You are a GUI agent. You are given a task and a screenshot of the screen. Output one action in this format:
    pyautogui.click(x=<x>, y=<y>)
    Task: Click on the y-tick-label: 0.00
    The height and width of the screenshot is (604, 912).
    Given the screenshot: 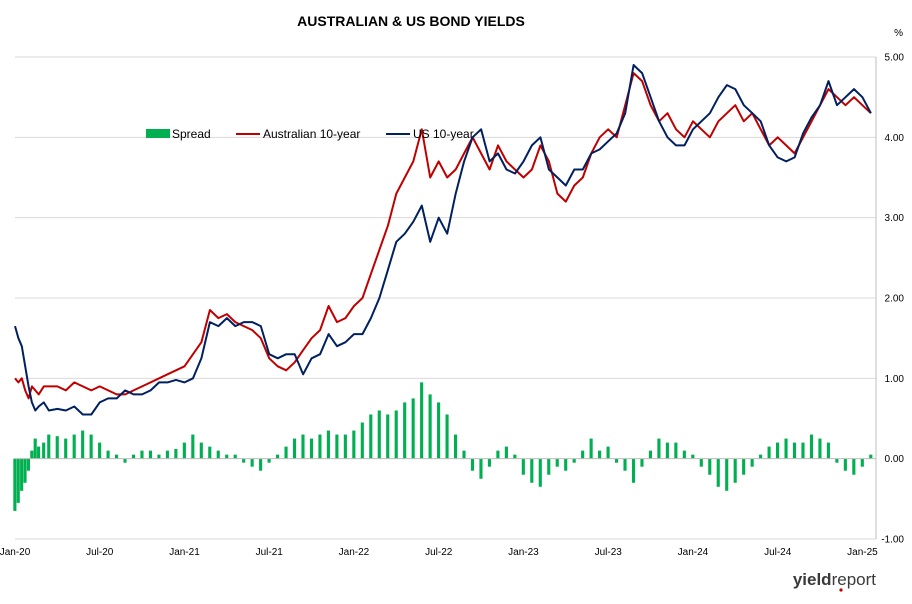 What is the action you would take?
    pyautogui.click(x=895, y=459)
    